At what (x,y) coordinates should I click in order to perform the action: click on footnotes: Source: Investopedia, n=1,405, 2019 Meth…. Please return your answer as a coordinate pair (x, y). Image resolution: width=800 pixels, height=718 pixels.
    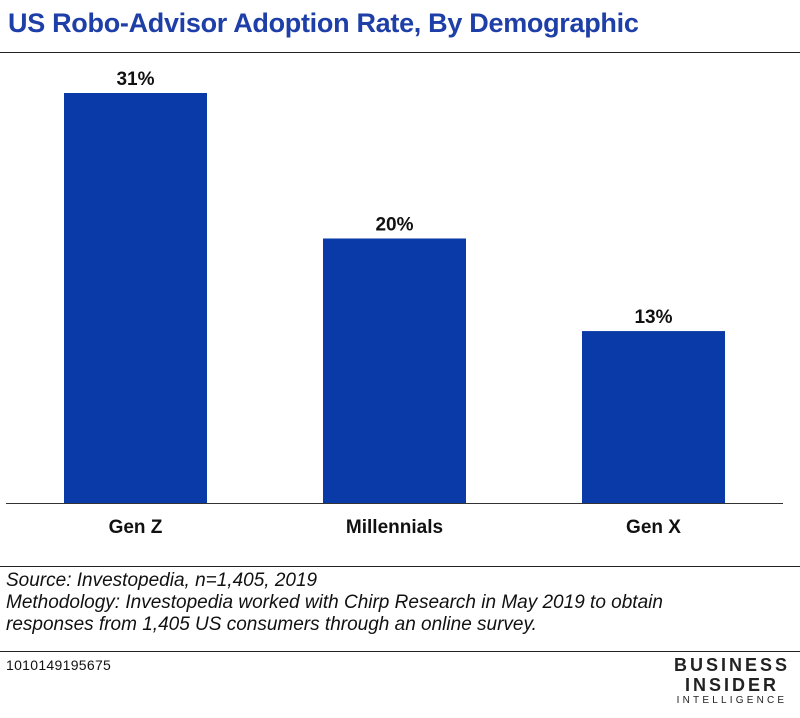
    Looking at the image, I should click on (401, 603).